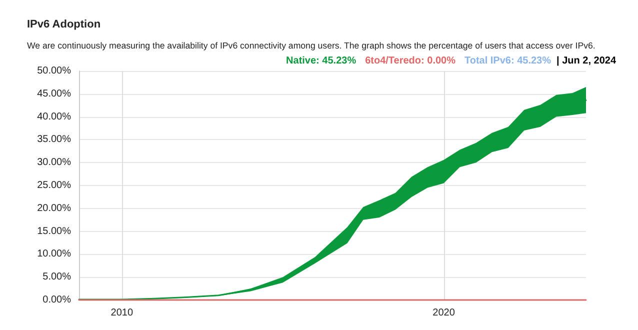  What do you see at coordinates (122, 313) in the screenshot?
I see `x-tick-label: 2010` at bounding box center [122, 313].